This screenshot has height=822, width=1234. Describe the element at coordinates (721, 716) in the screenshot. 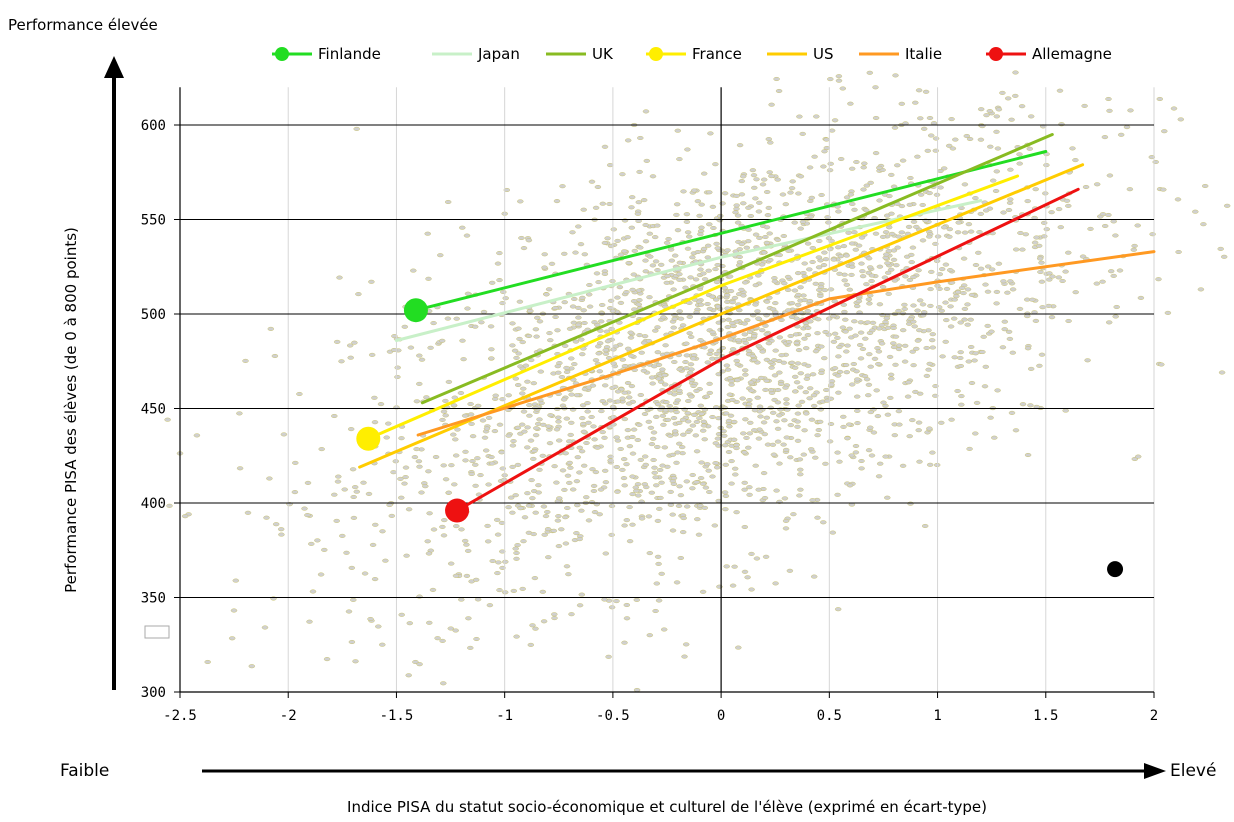

I see `x-tick-label: 0` at that location.